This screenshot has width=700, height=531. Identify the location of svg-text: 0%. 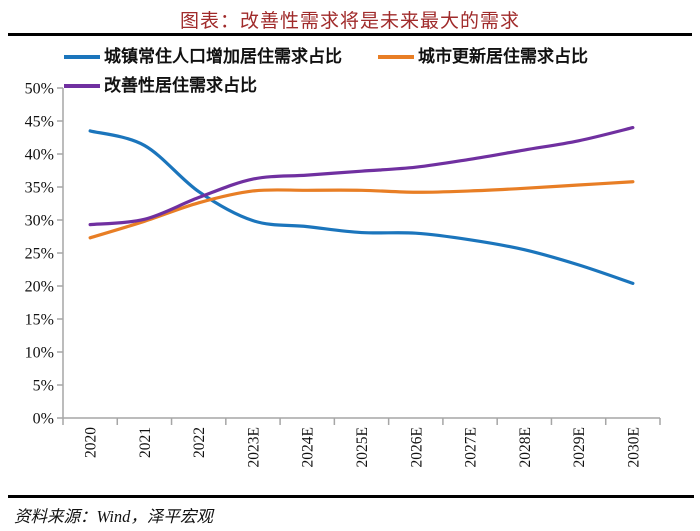
(43, 419).